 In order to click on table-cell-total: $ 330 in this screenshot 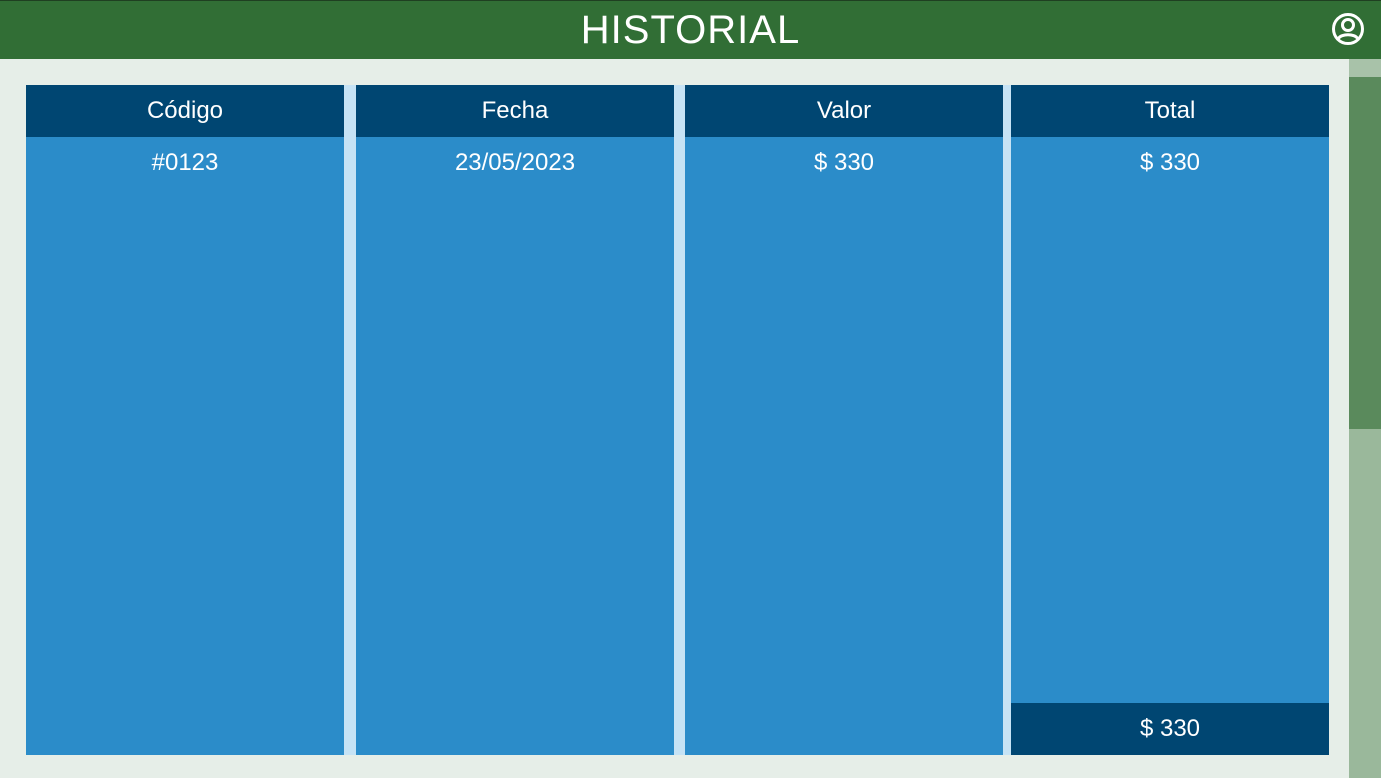, I will do `click(1170, 162)`.